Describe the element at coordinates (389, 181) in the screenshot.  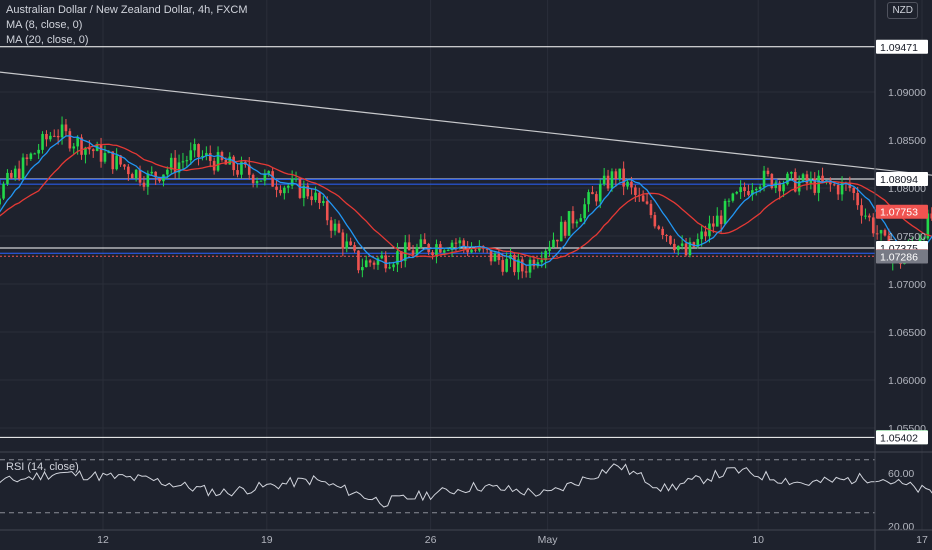
I see `resistance-channel` at that location.